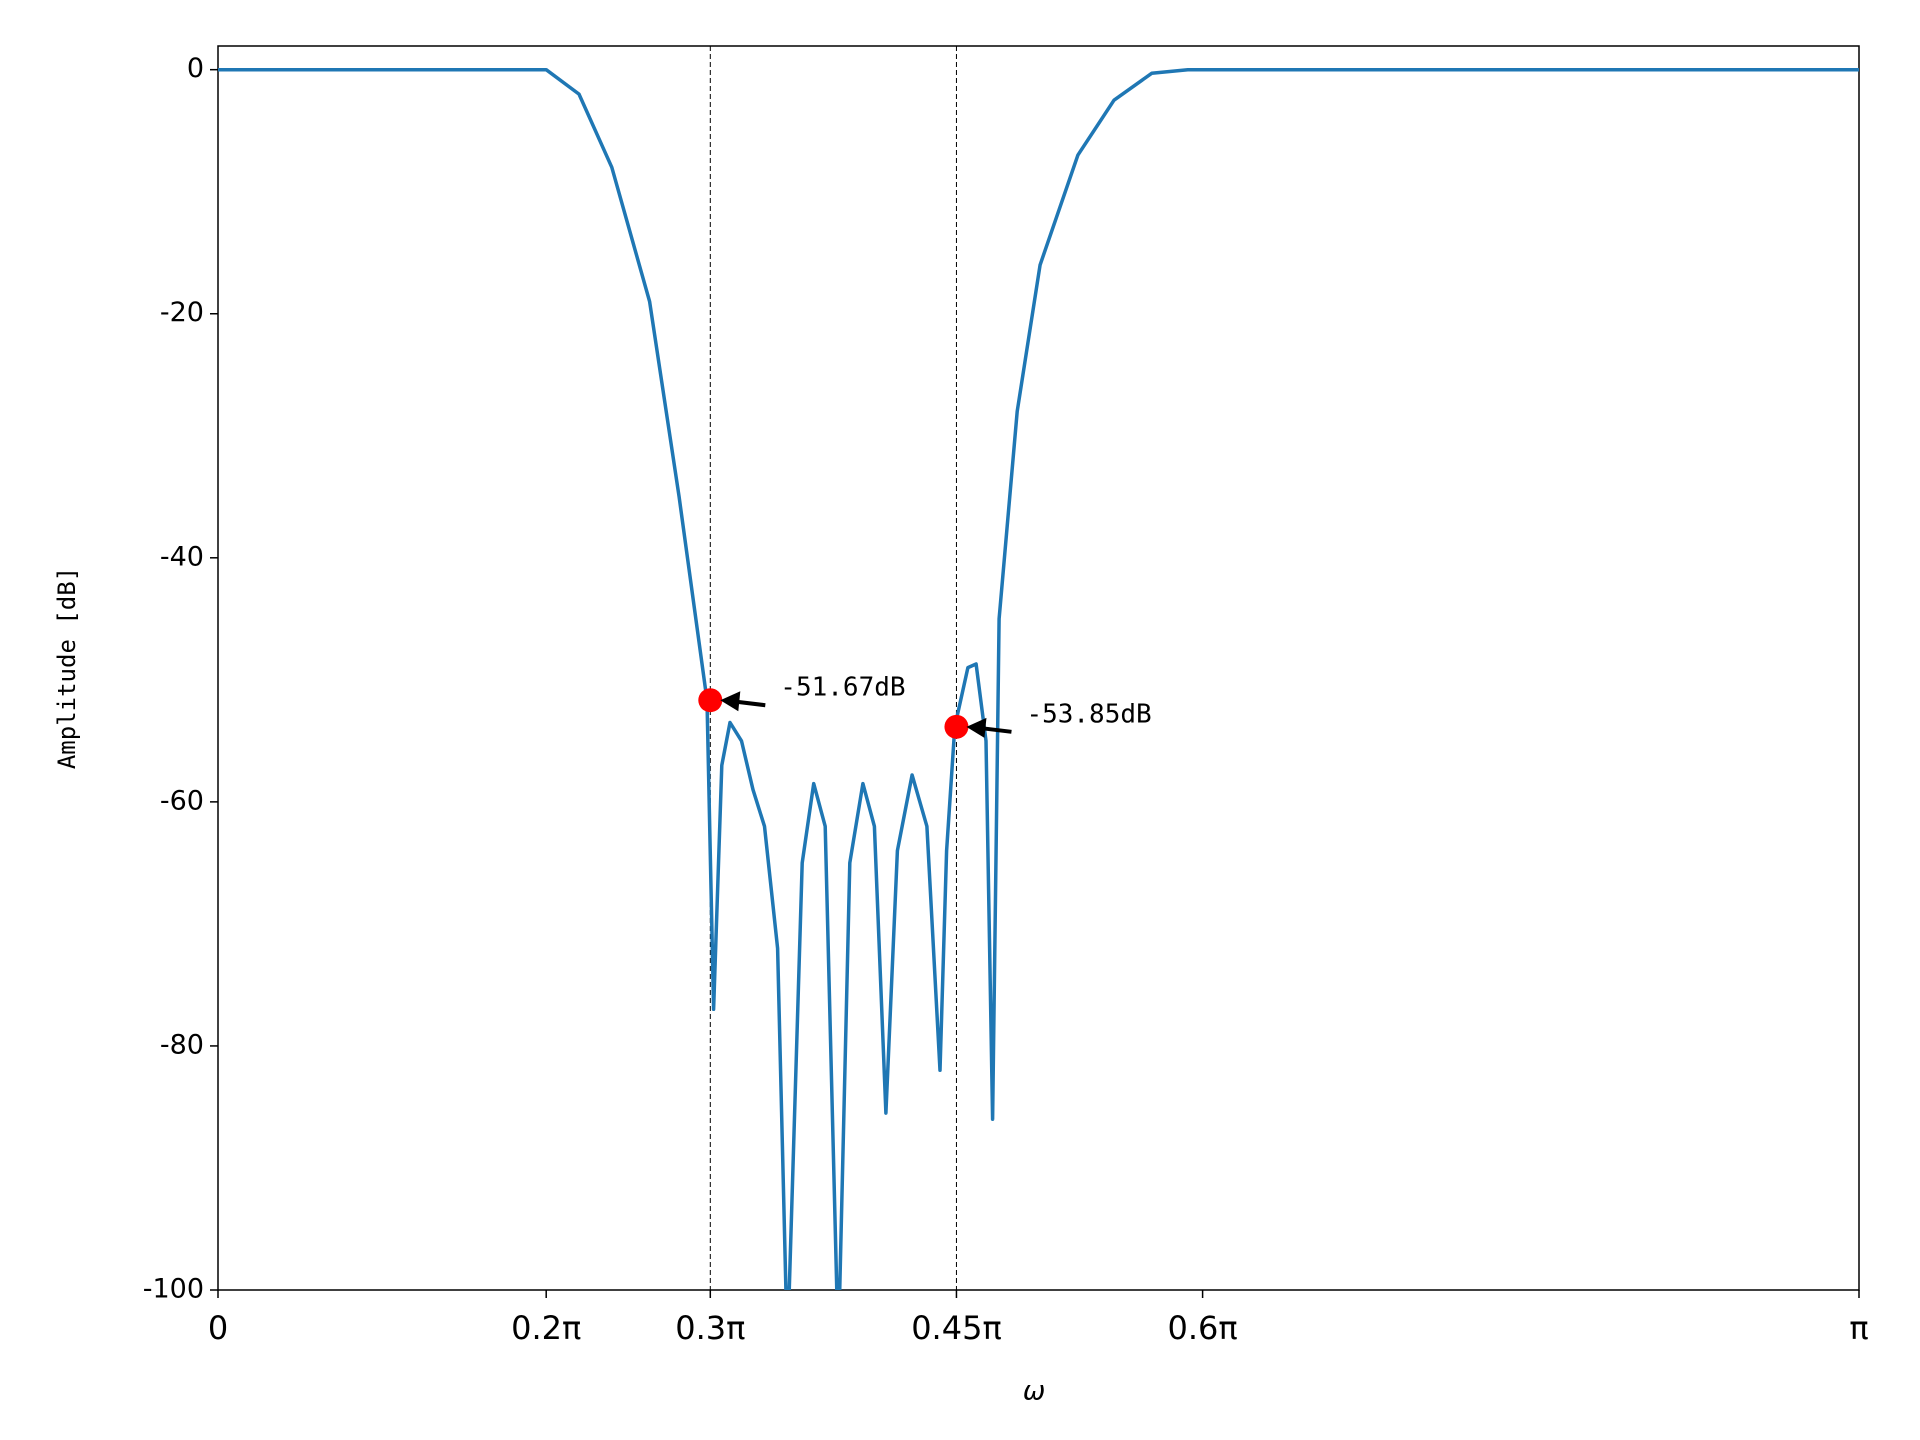 Image resolution: width=1920 pixels, height=1440 pixels. I want to click on x-tick-label: 0.45π, so click(956, 1328).